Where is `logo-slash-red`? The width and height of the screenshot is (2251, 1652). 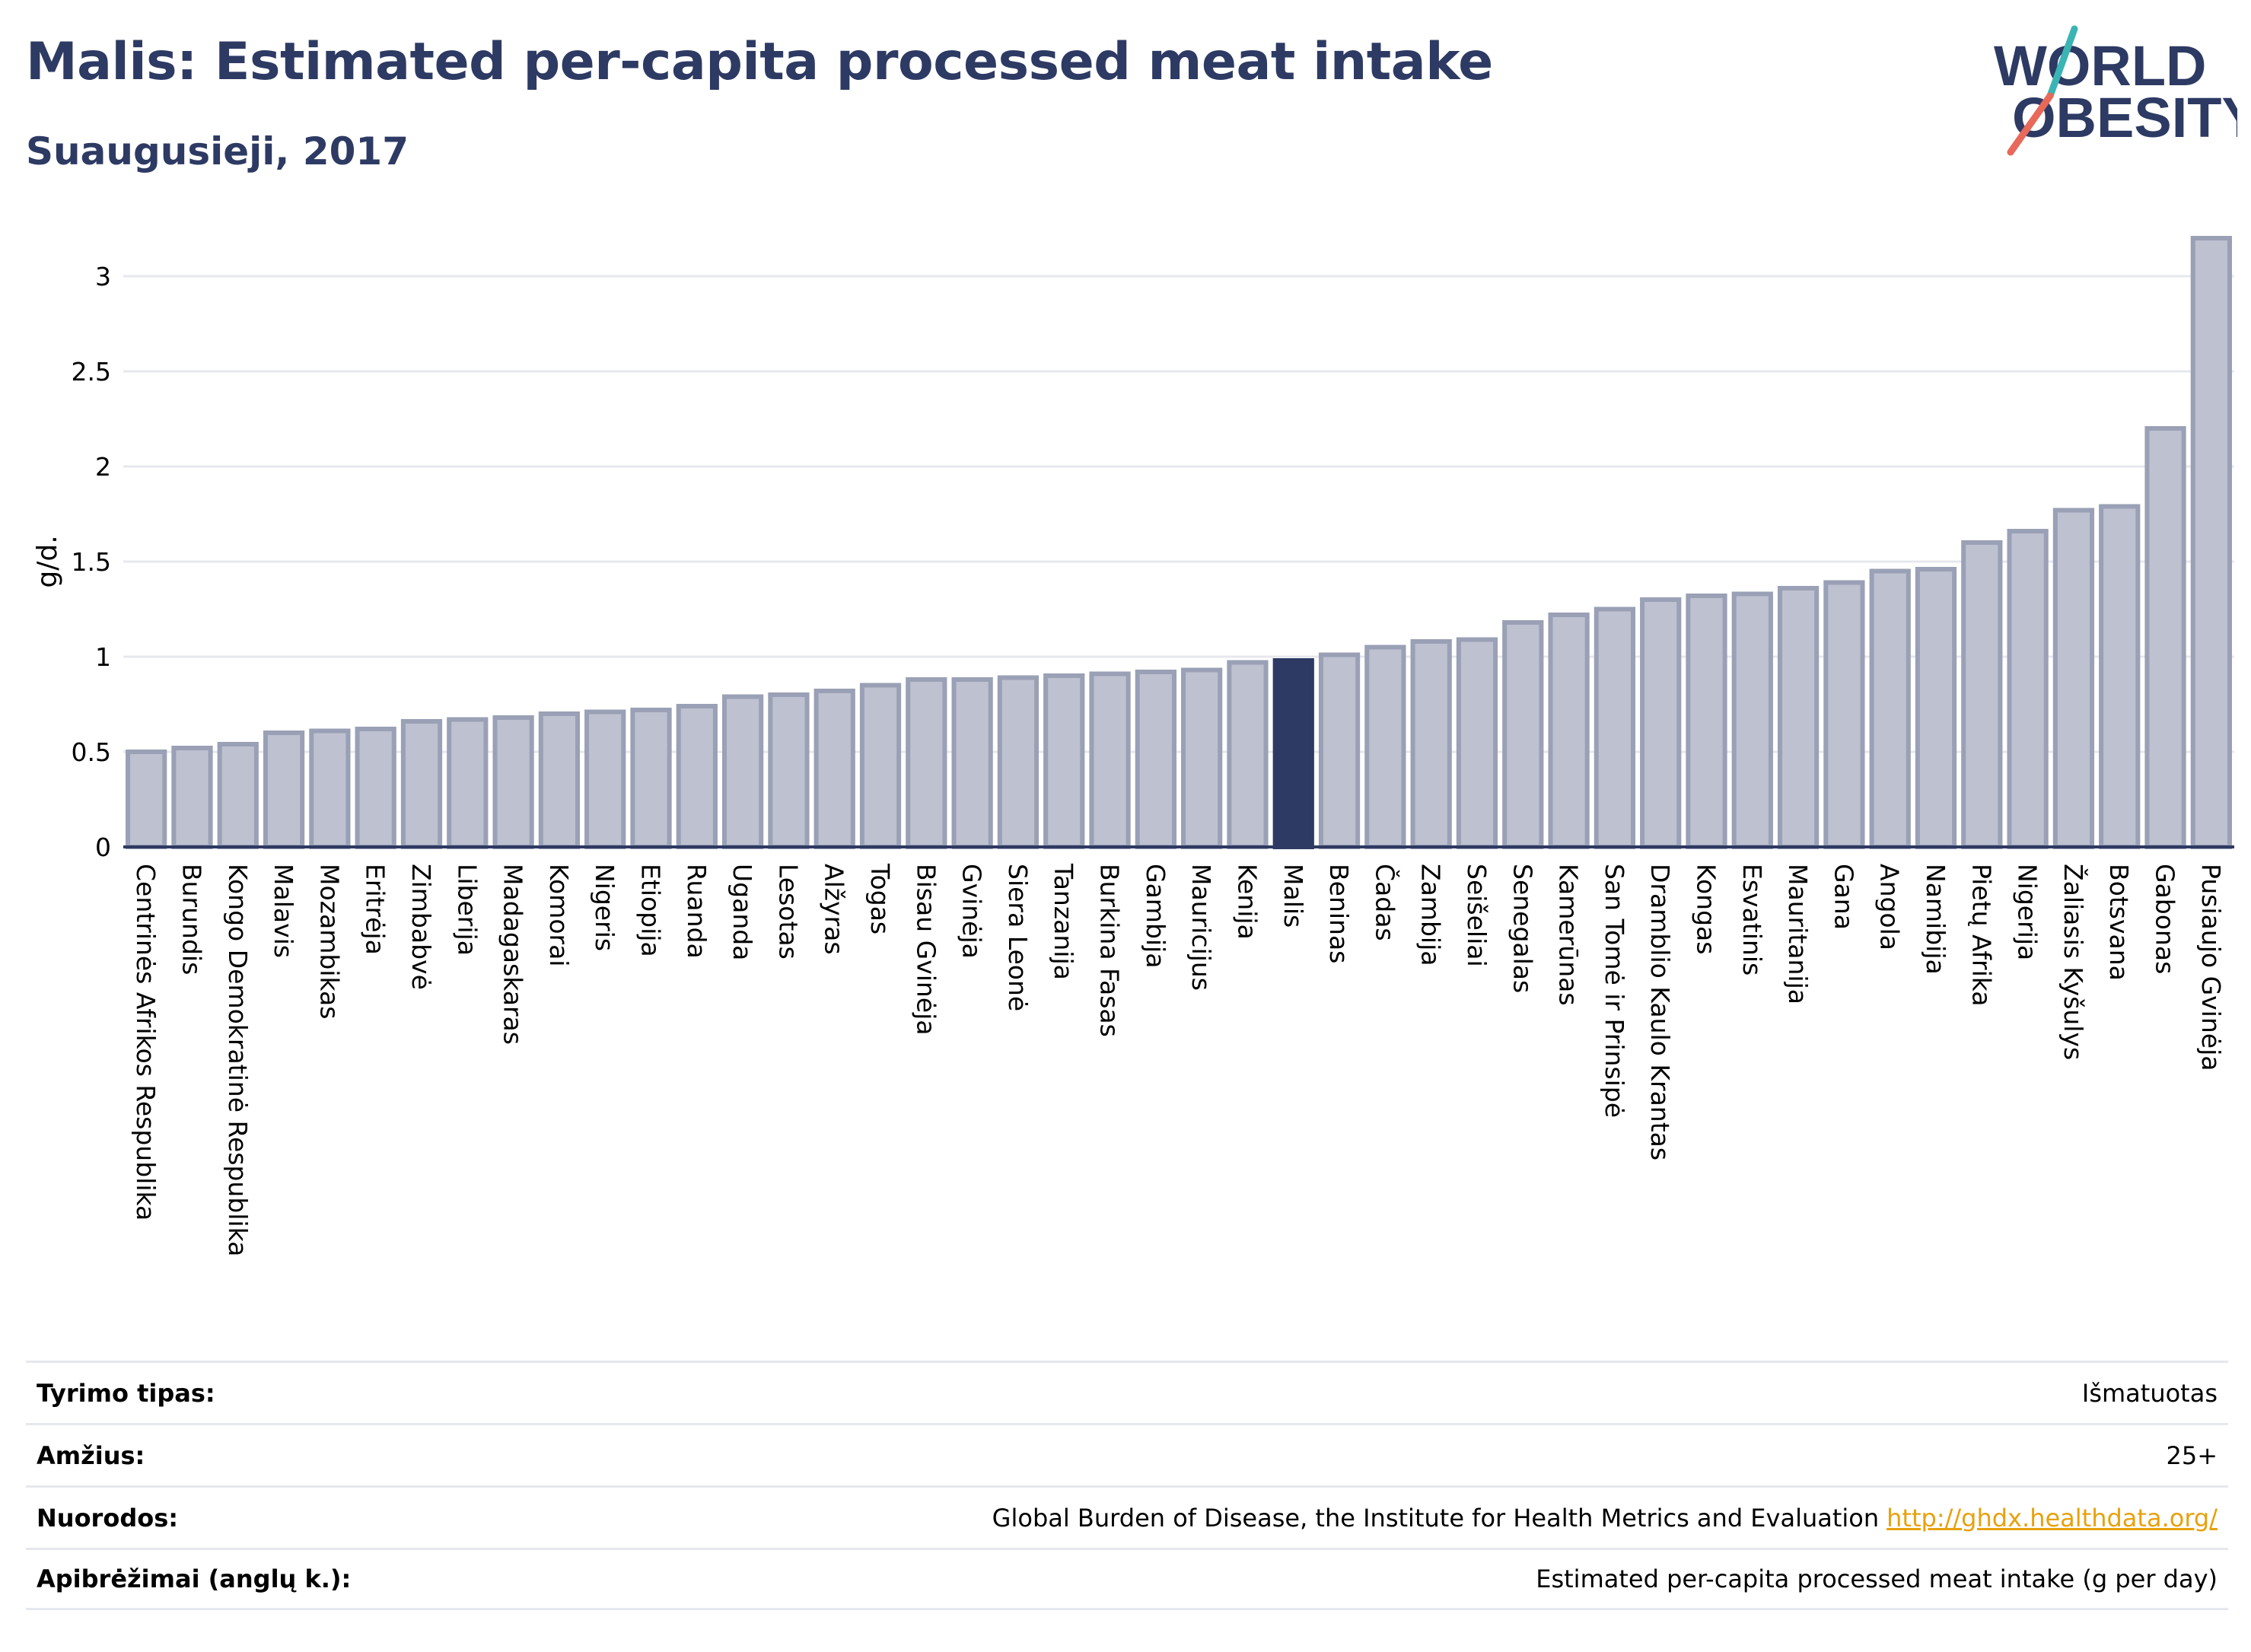 logo-slash-red is located at coordinates (2030, 124).